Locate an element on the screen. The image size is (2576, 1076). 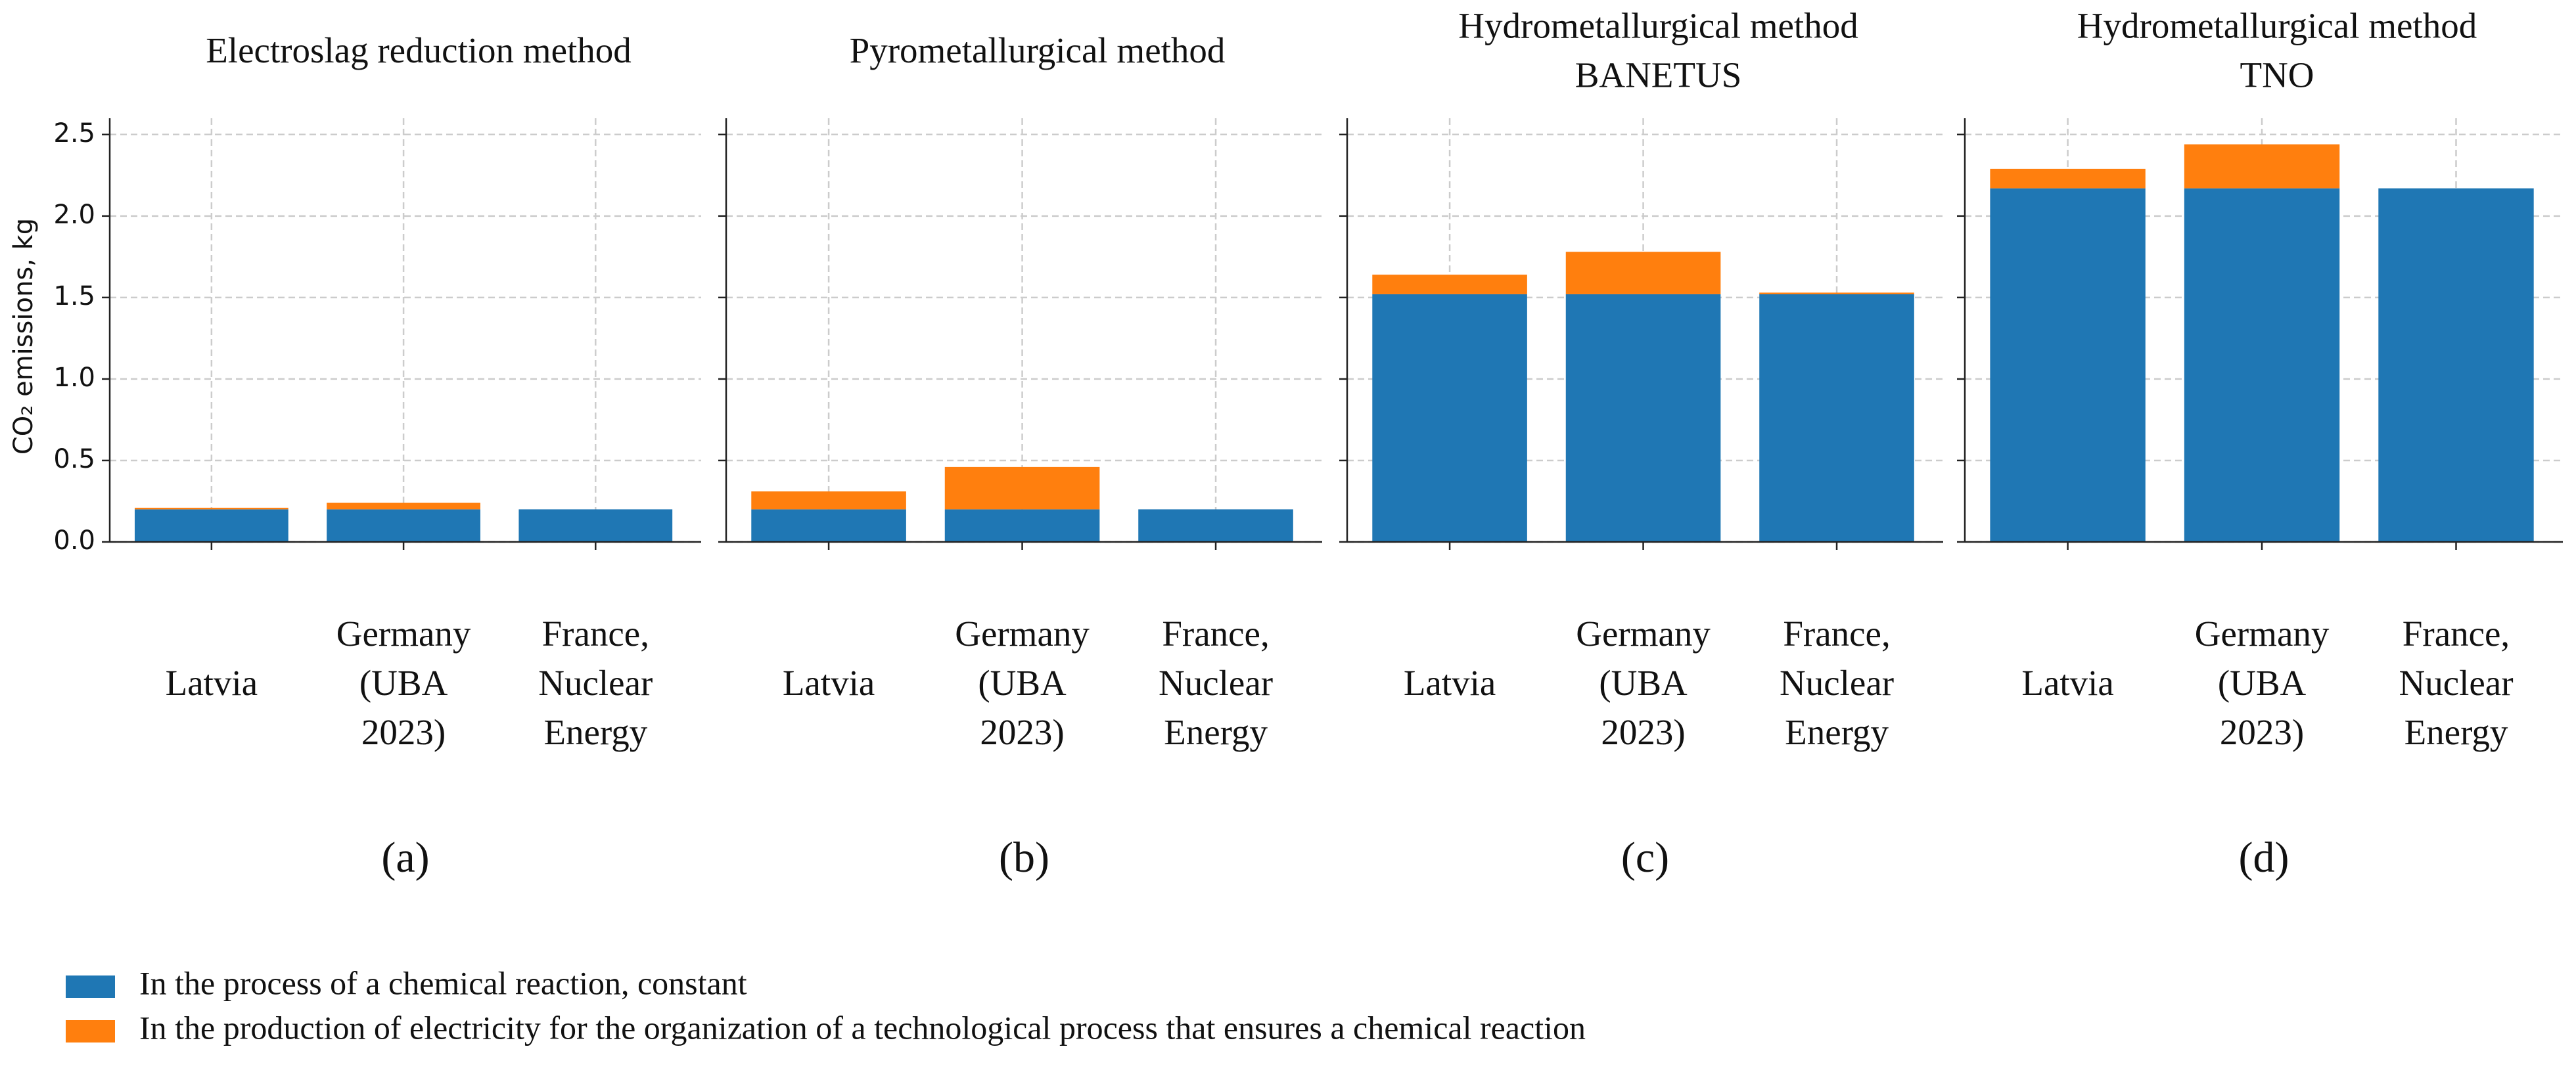
y-tick-label: 2.5 is located at coordinates (74, 133).